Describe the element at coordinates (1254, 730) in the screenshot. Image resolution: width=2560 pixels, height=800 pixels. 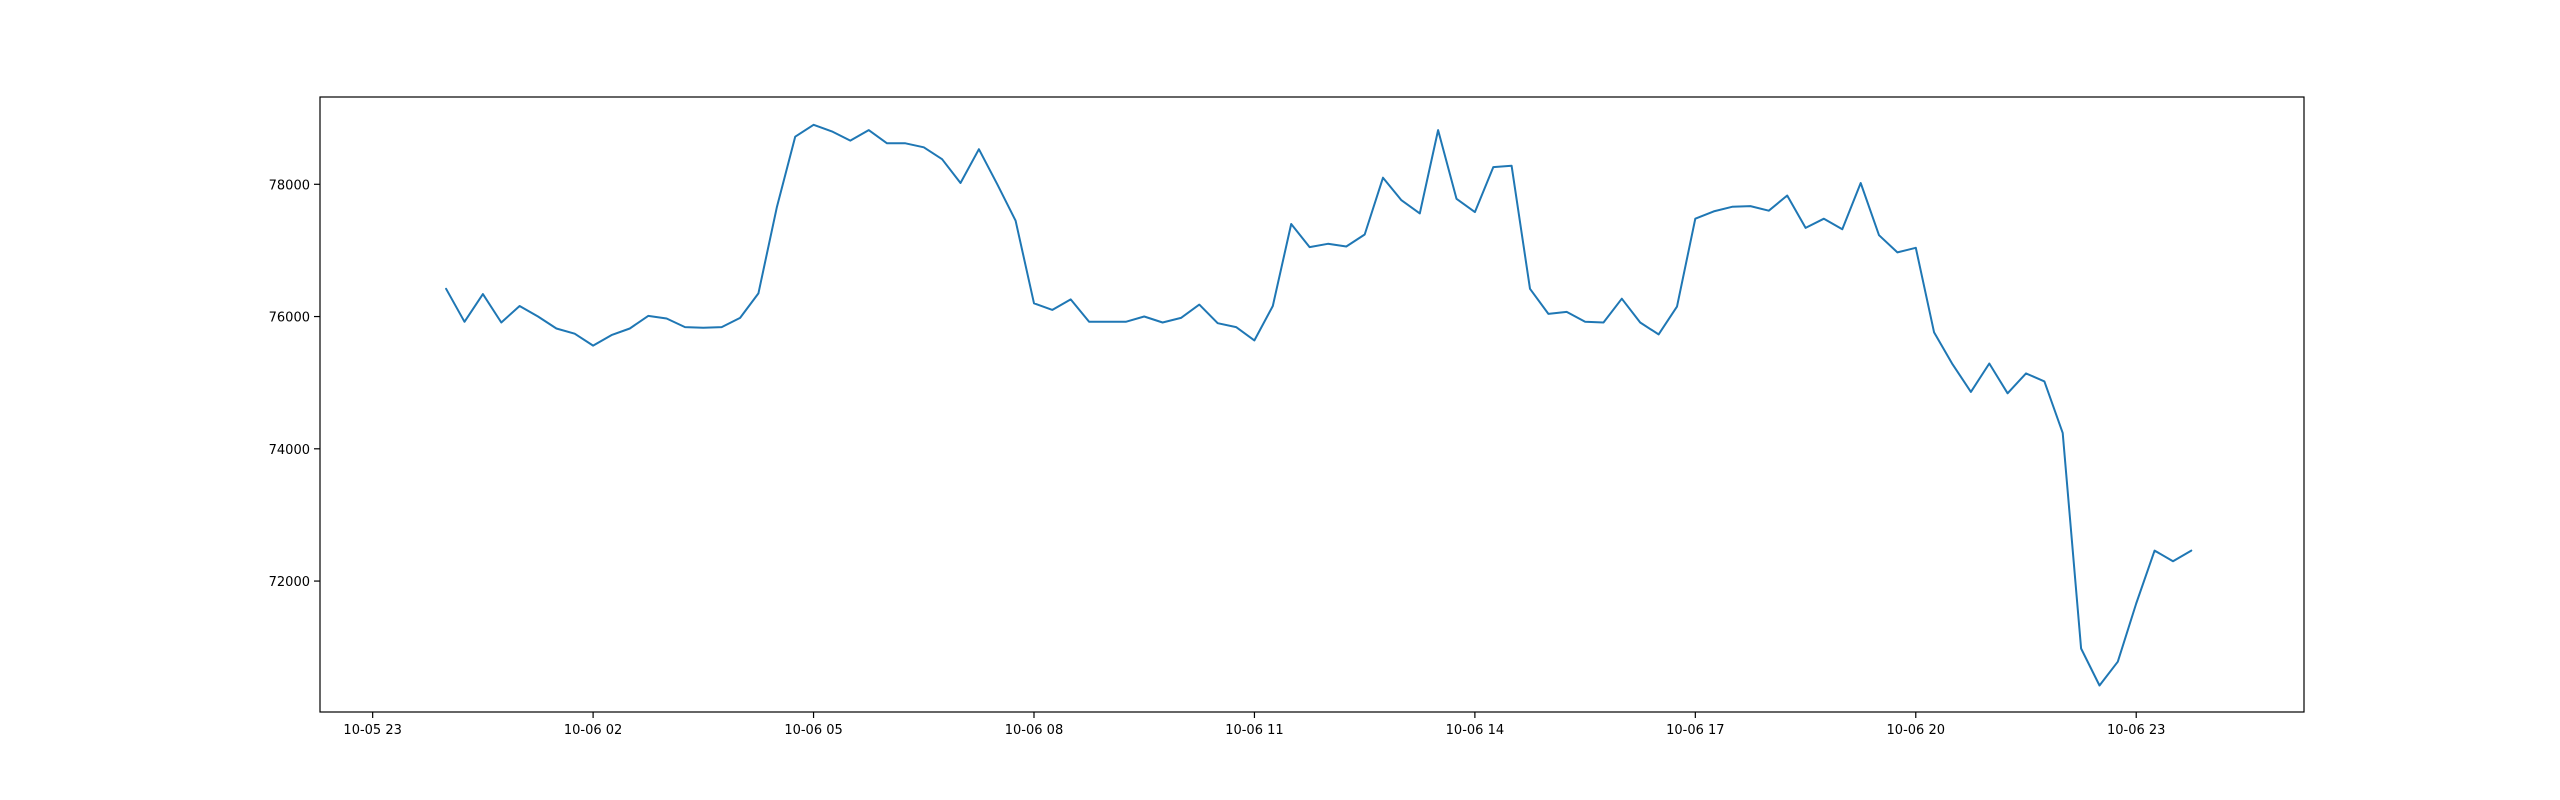
I see `x-tick-label: 10-06 11` at that location.